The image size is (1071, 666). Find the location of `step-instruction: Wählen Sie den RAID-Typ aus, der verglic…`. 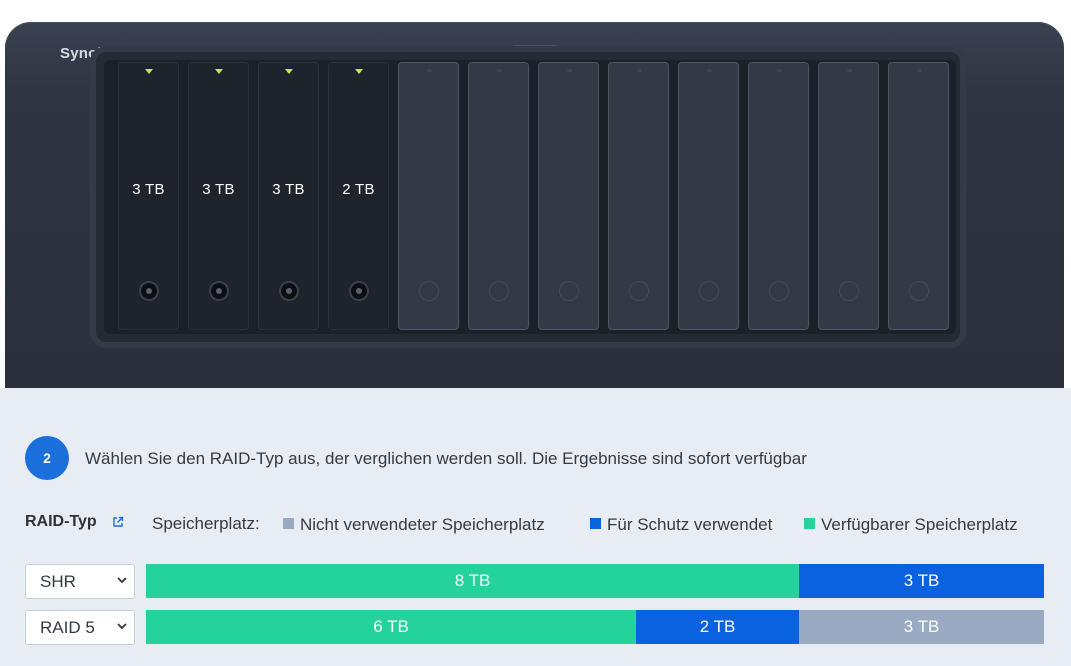

step-instruction: Wählen Sie den RAID-Typ aus, der verglic… is located at coordinates (446, 458).